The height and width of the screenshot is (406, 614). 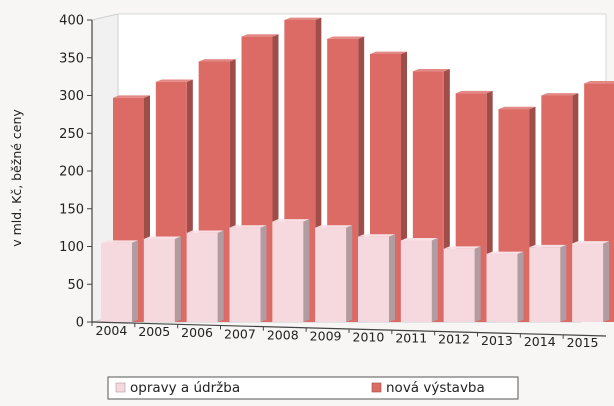 What do you see at coordinates (497, 340) in the screenshot?
I see `x-tick-label-2013: 2013` at bounding box center [497, 340].